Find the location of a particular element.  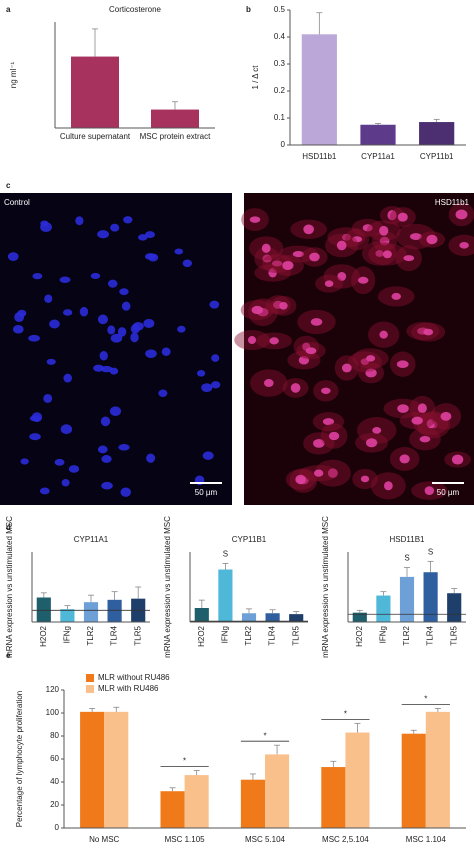

y-tick-label: 0.1 is located at coordinates (280, 117).